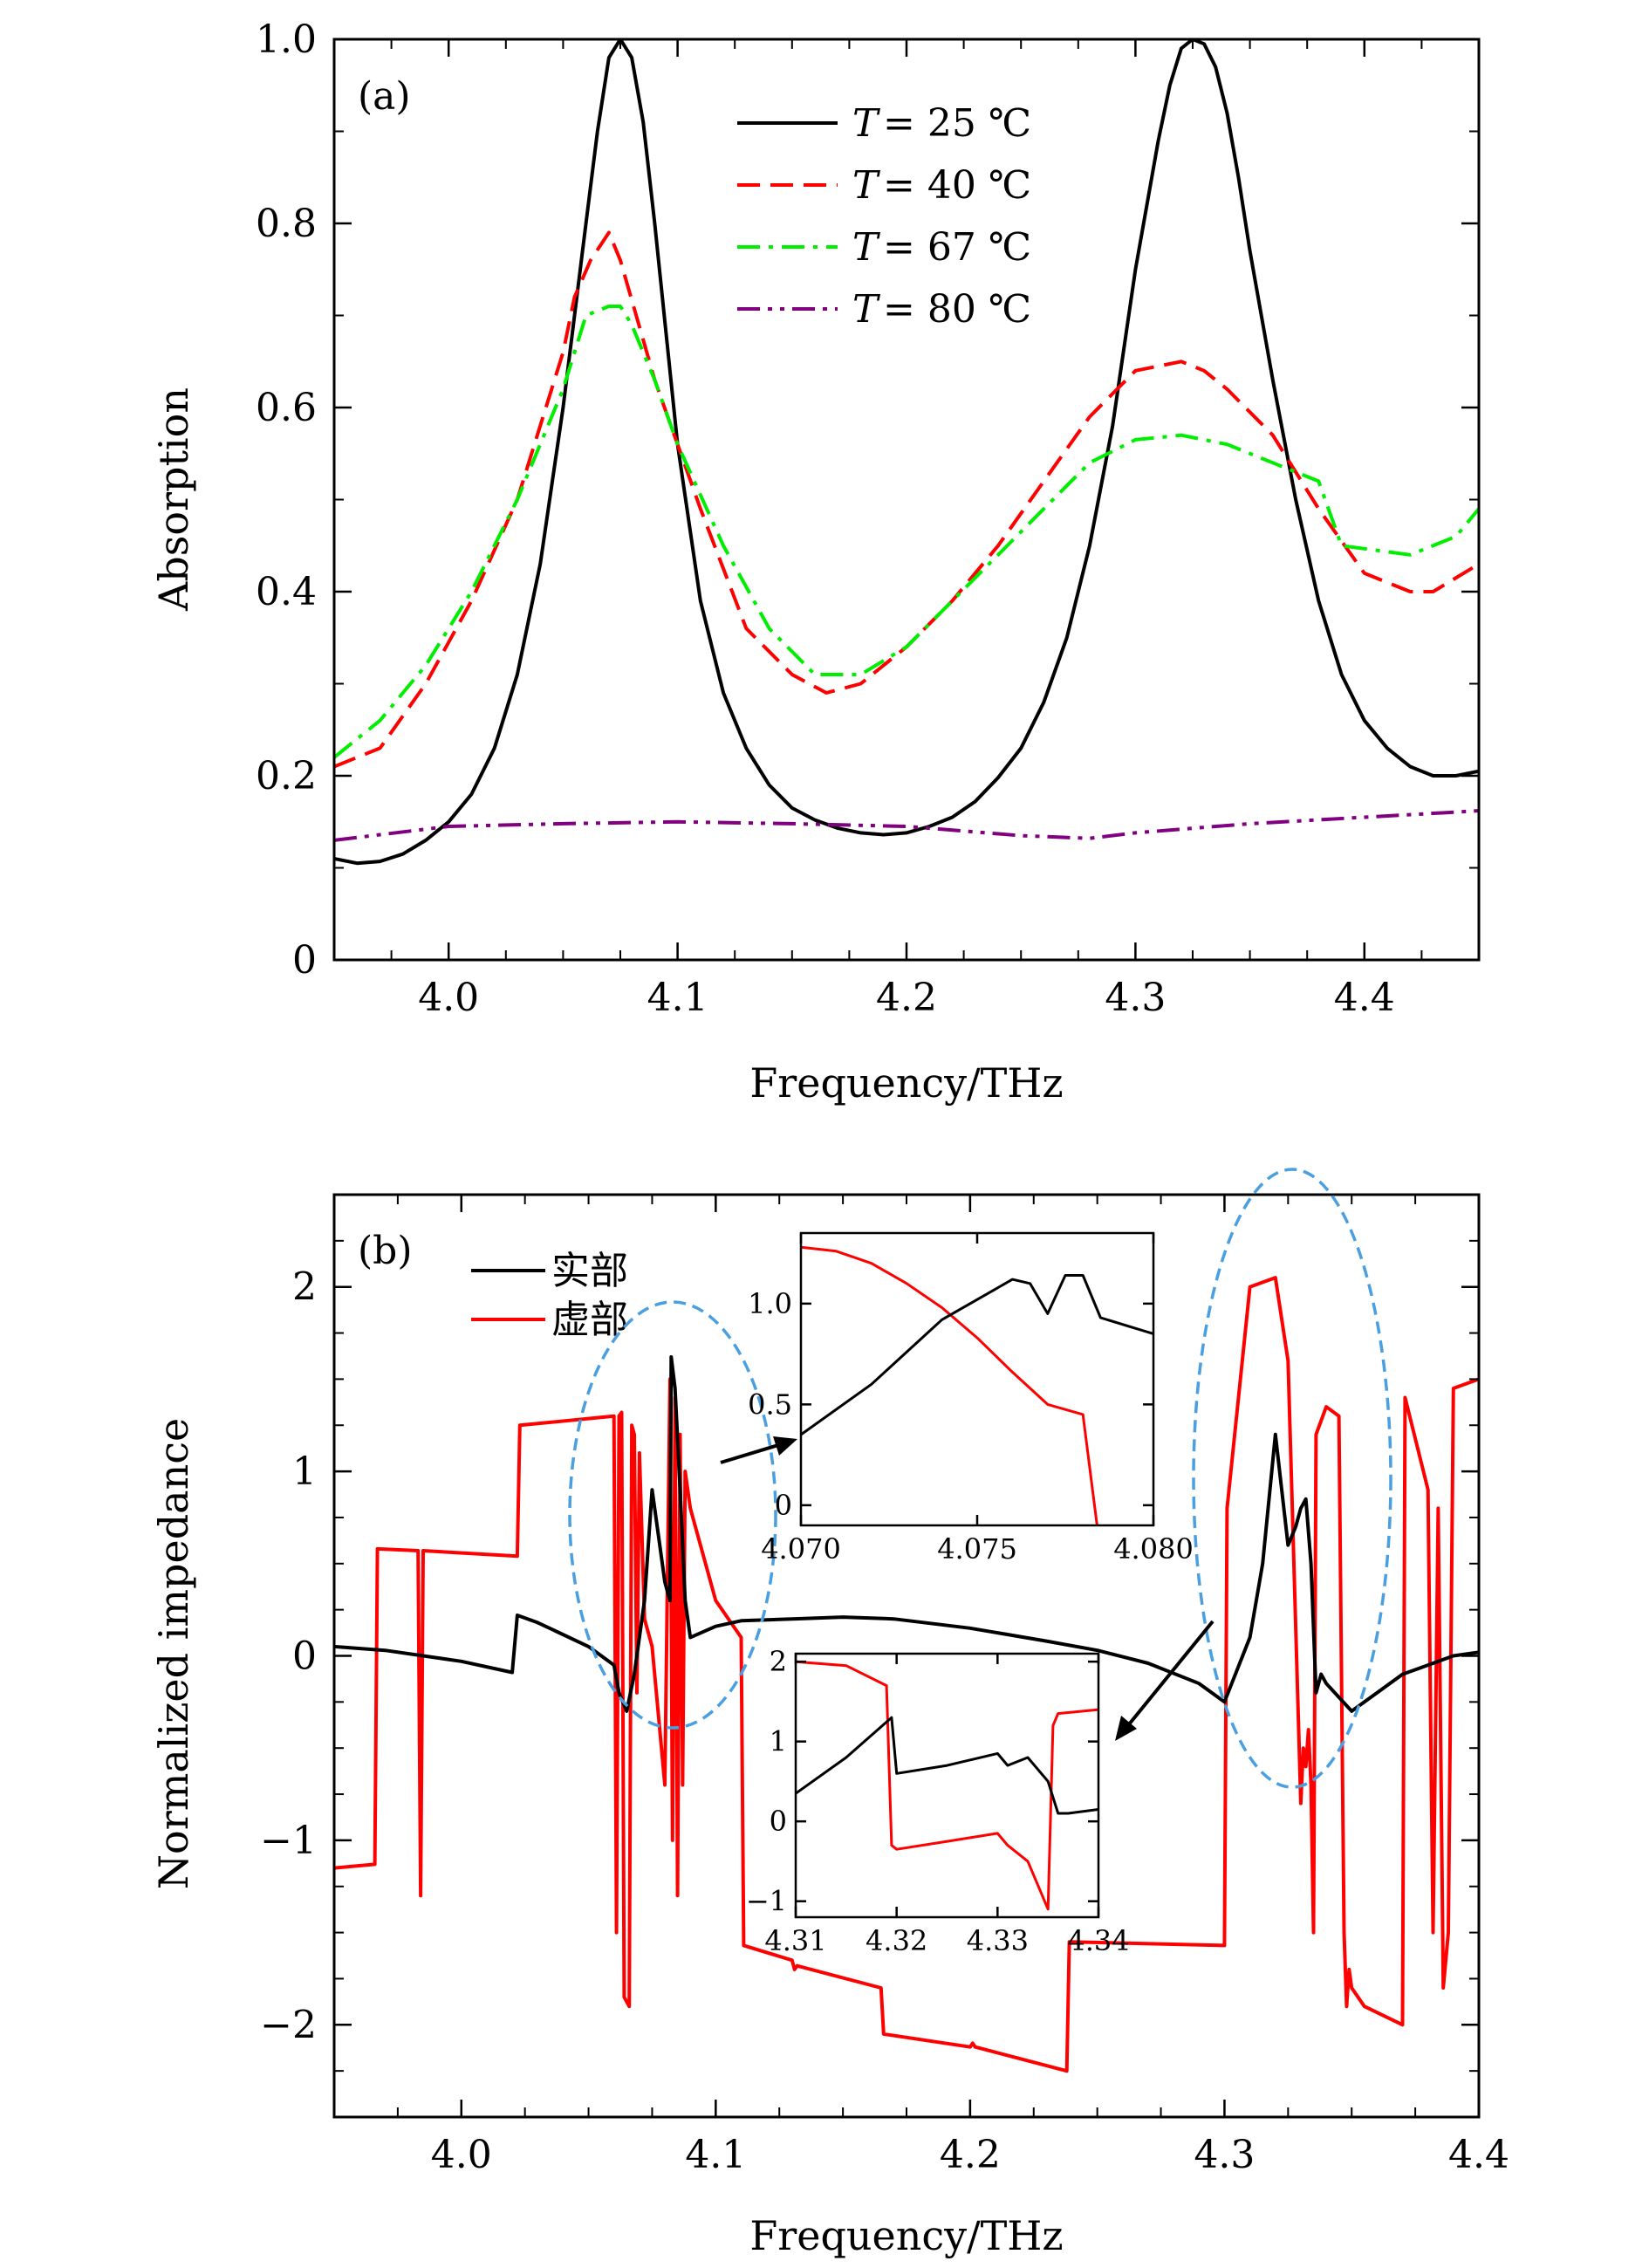  What do you see at coordinates (866, 123) in the screenshot?
I see `legend-label-var-0: T` at bounding box center [866, 123].